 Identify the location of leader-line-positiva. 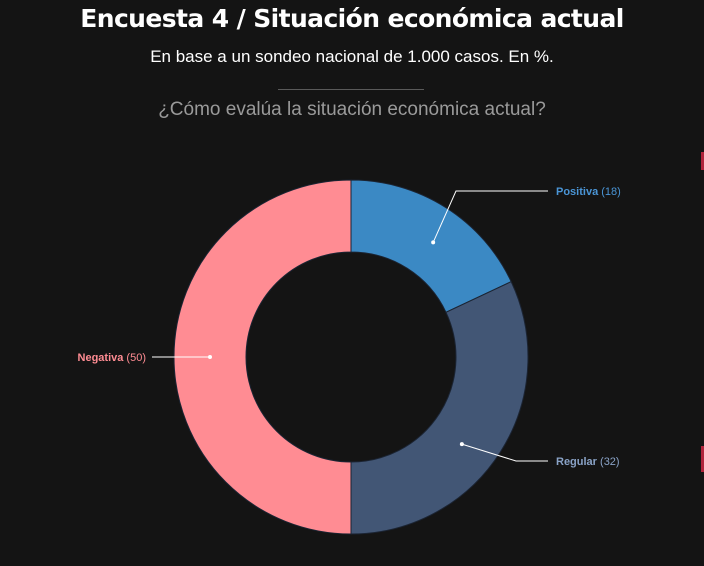
(490, 216).